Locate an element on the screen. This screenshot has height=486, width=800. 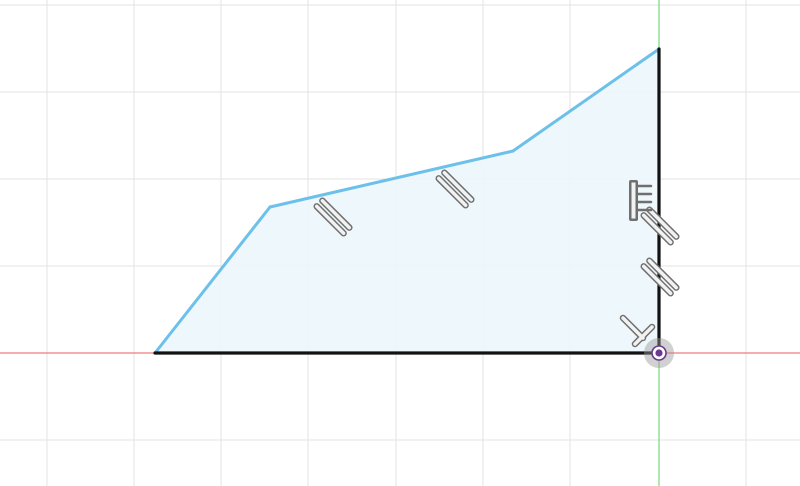
sketch-line-upper is located at coordinates (586, 100).